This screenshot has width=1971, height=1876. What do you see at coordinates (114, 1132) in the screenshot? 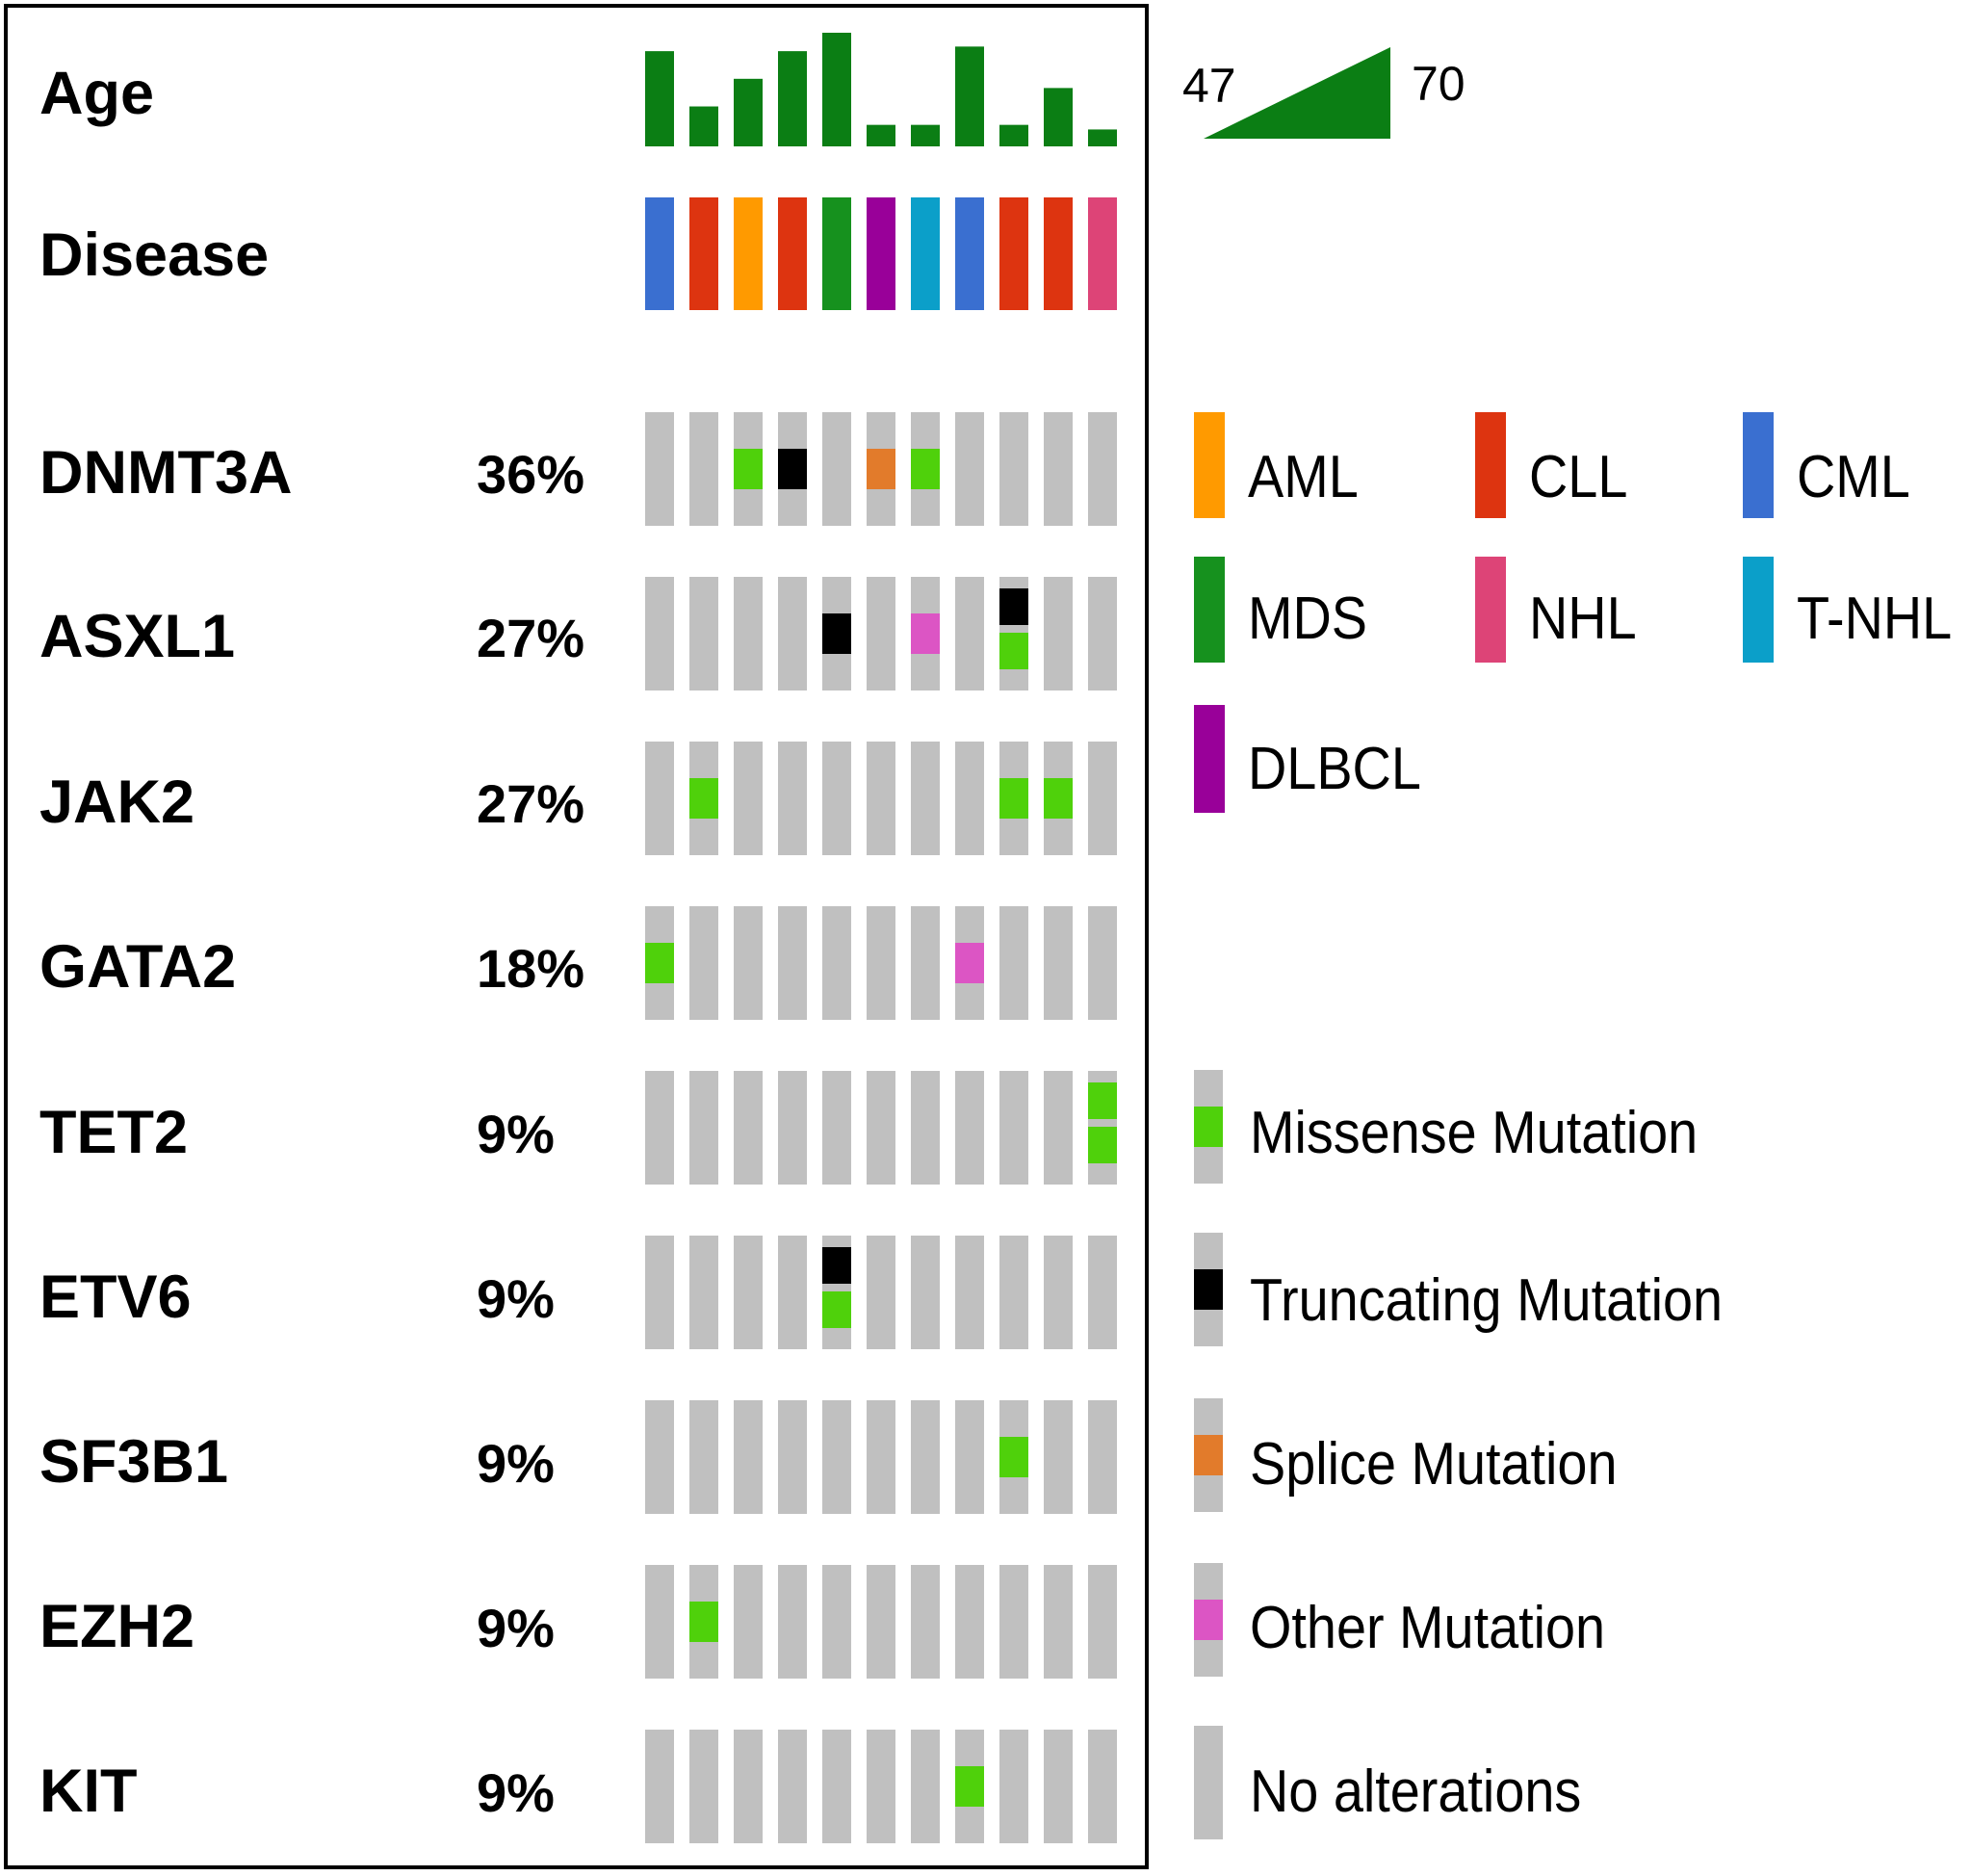
I see `gene-label: TET2` at bounding box center [114, 1132].